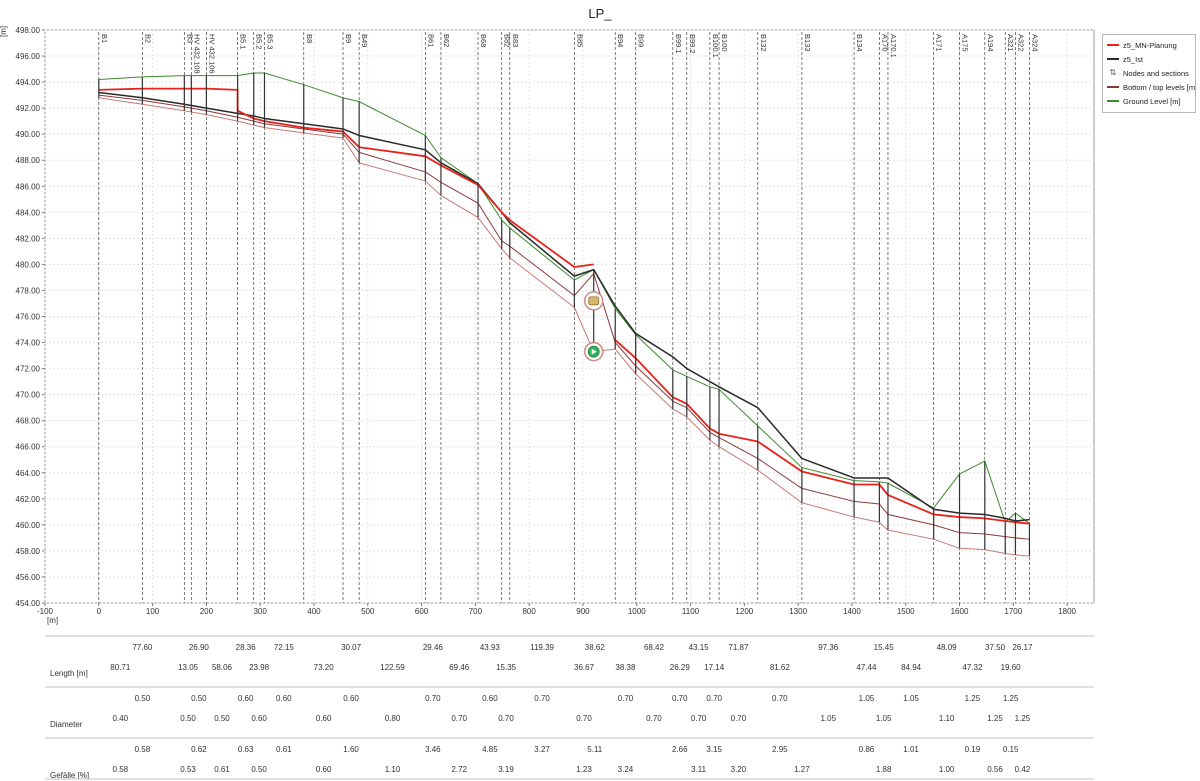  Describe the element at coordinates (947, 769) in the screenshot. I see `table-cell: 1.00` at that location.